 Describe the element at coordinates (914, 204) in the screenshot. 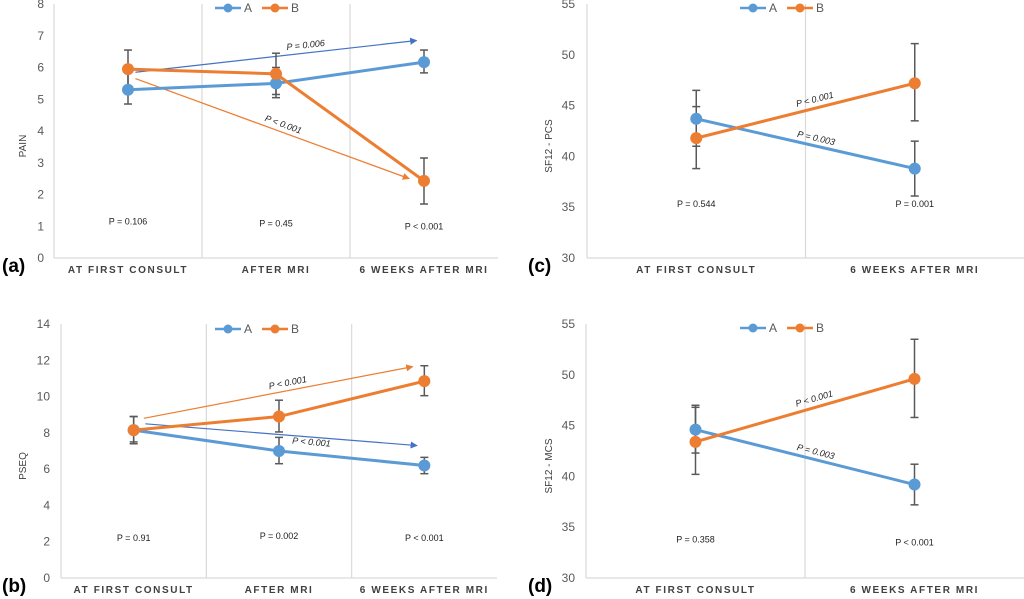

I see `group-pvalue-label: P = 0.001` at that location.